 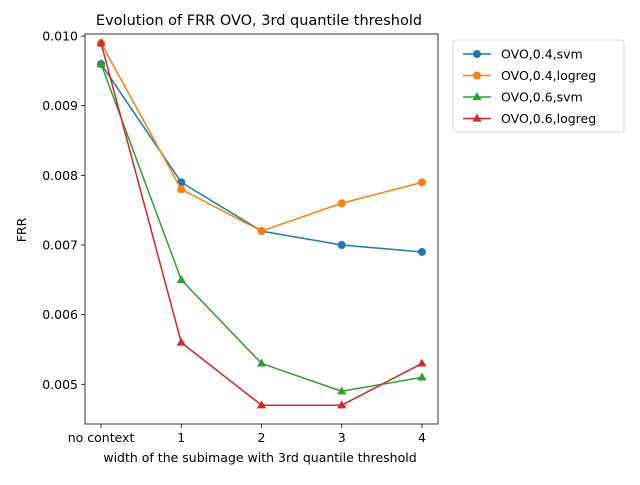 I want to click on y-tick-label: 0.006, so click(x=60, y=314).